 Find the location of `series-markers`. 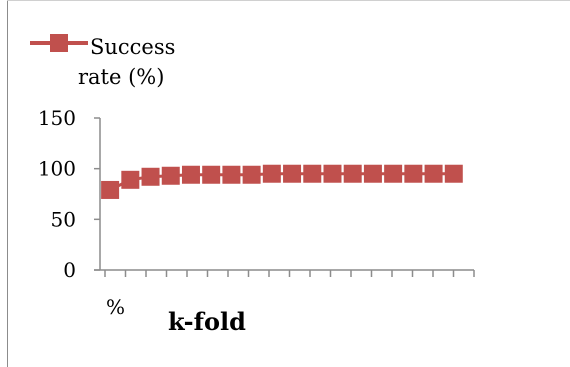

series-markers is located at coordinates (282, 181).